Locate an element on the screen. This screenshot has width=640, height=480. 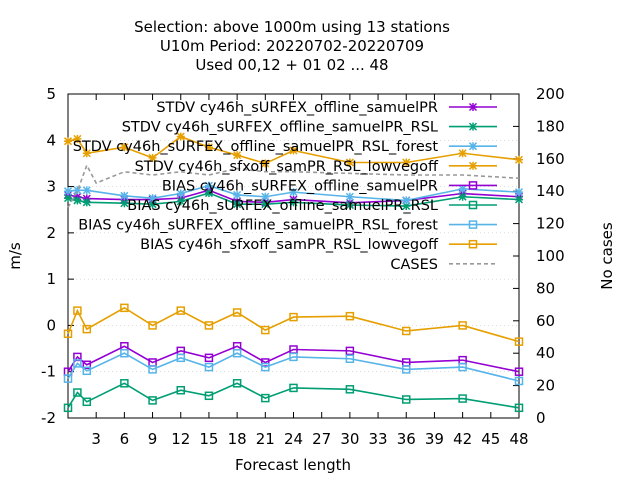
x-tick-label: 12 is located at coordinates (180, 439).